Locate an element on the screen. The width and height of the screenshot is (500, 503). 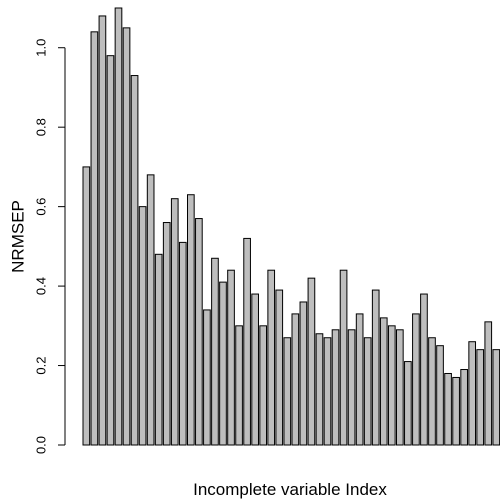
x-axis-title: Incomplete variable Index is located at coordinates (290, 489).